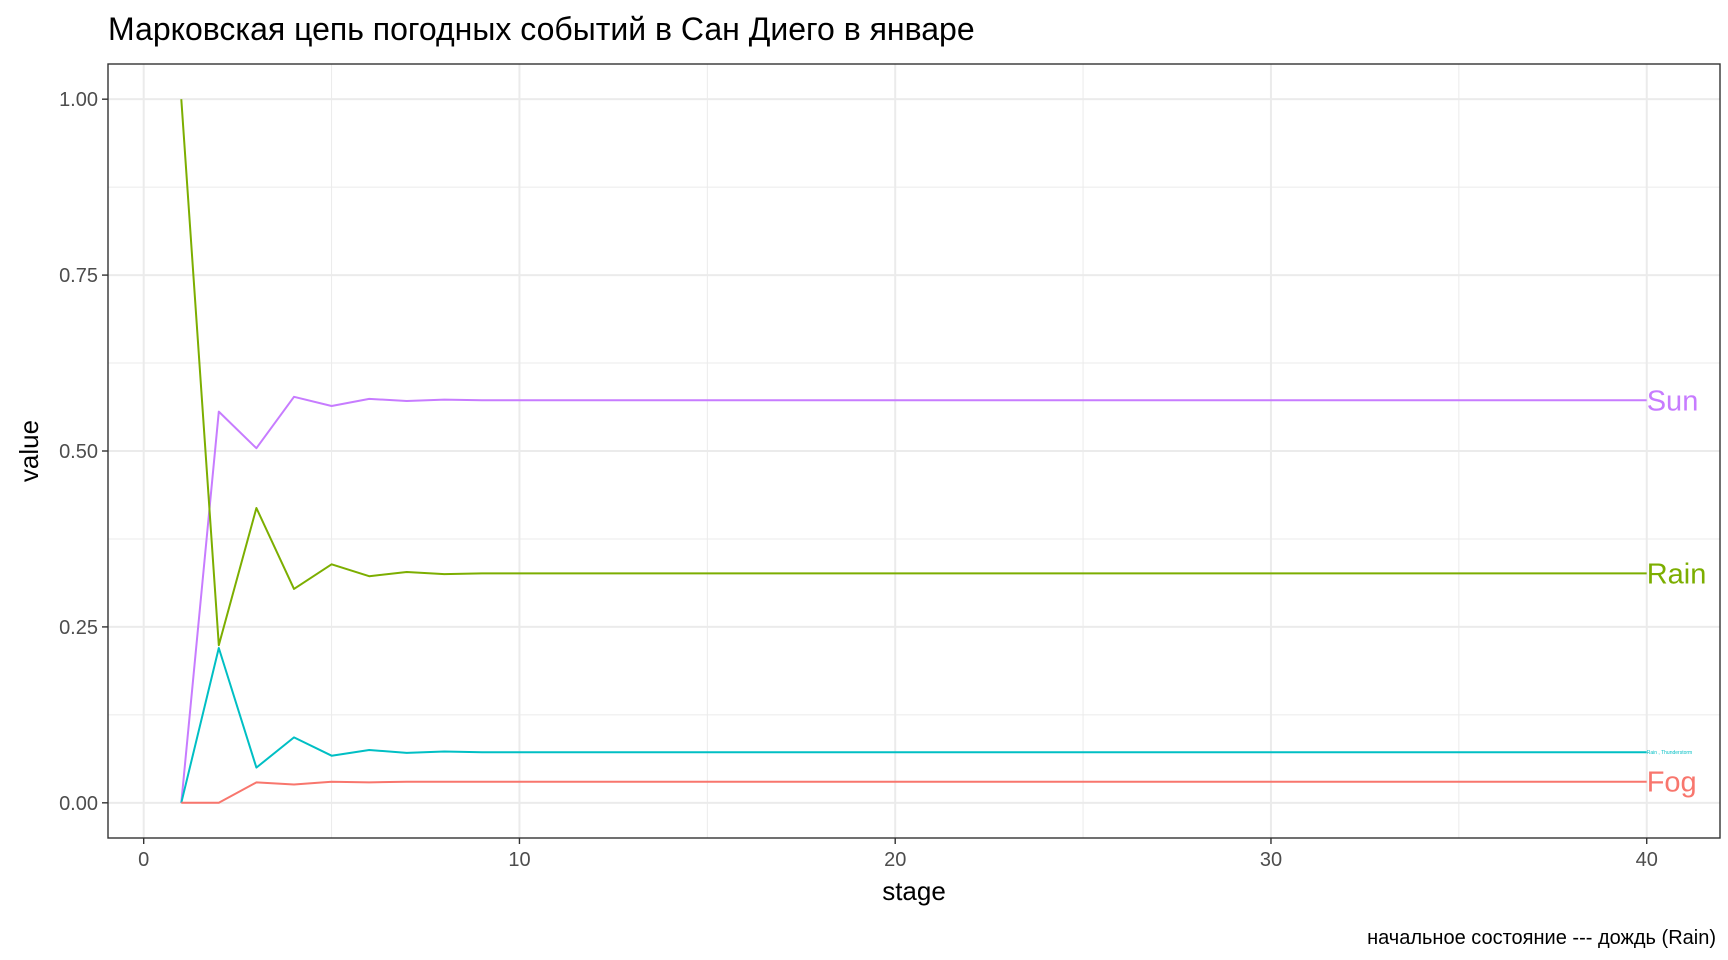 The width and height of the screenshot is (1728, 960). I want to click on y-axis-title: value, so click(29, 451).